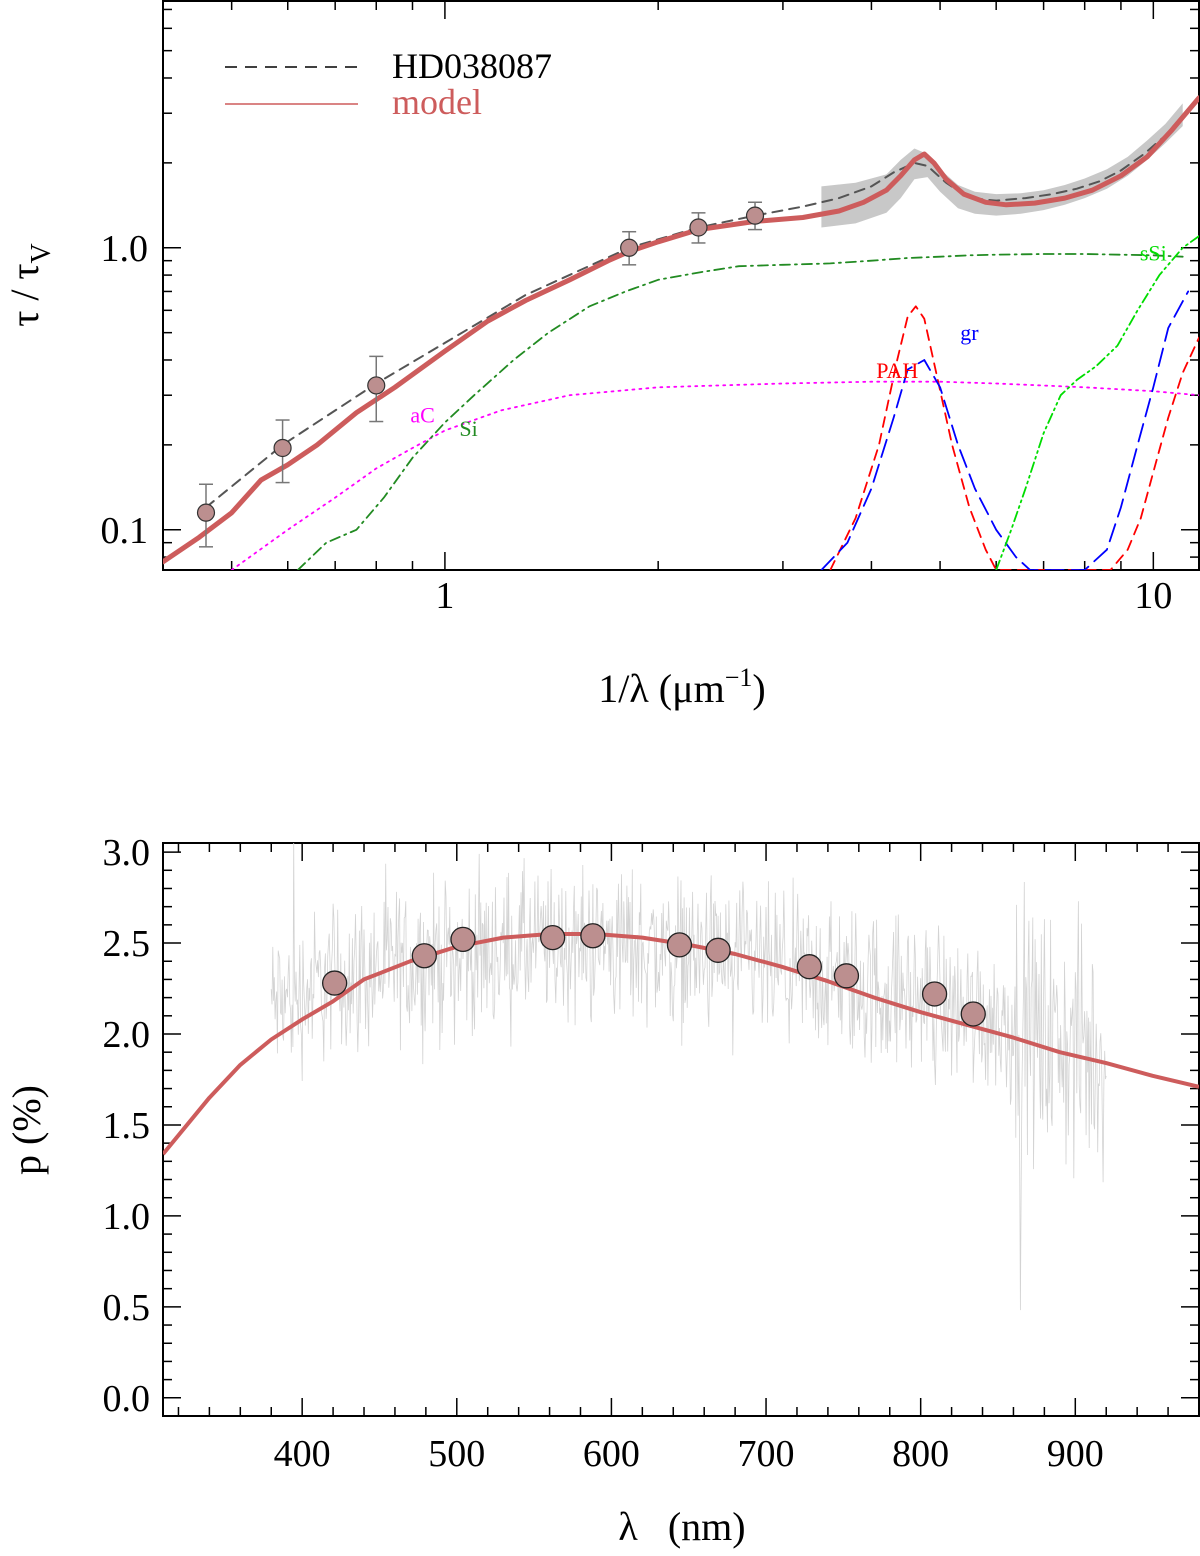 This screenshot has width=1200, height=1556. I want to click on y-tick-label: 0.1, so click(125, 531).